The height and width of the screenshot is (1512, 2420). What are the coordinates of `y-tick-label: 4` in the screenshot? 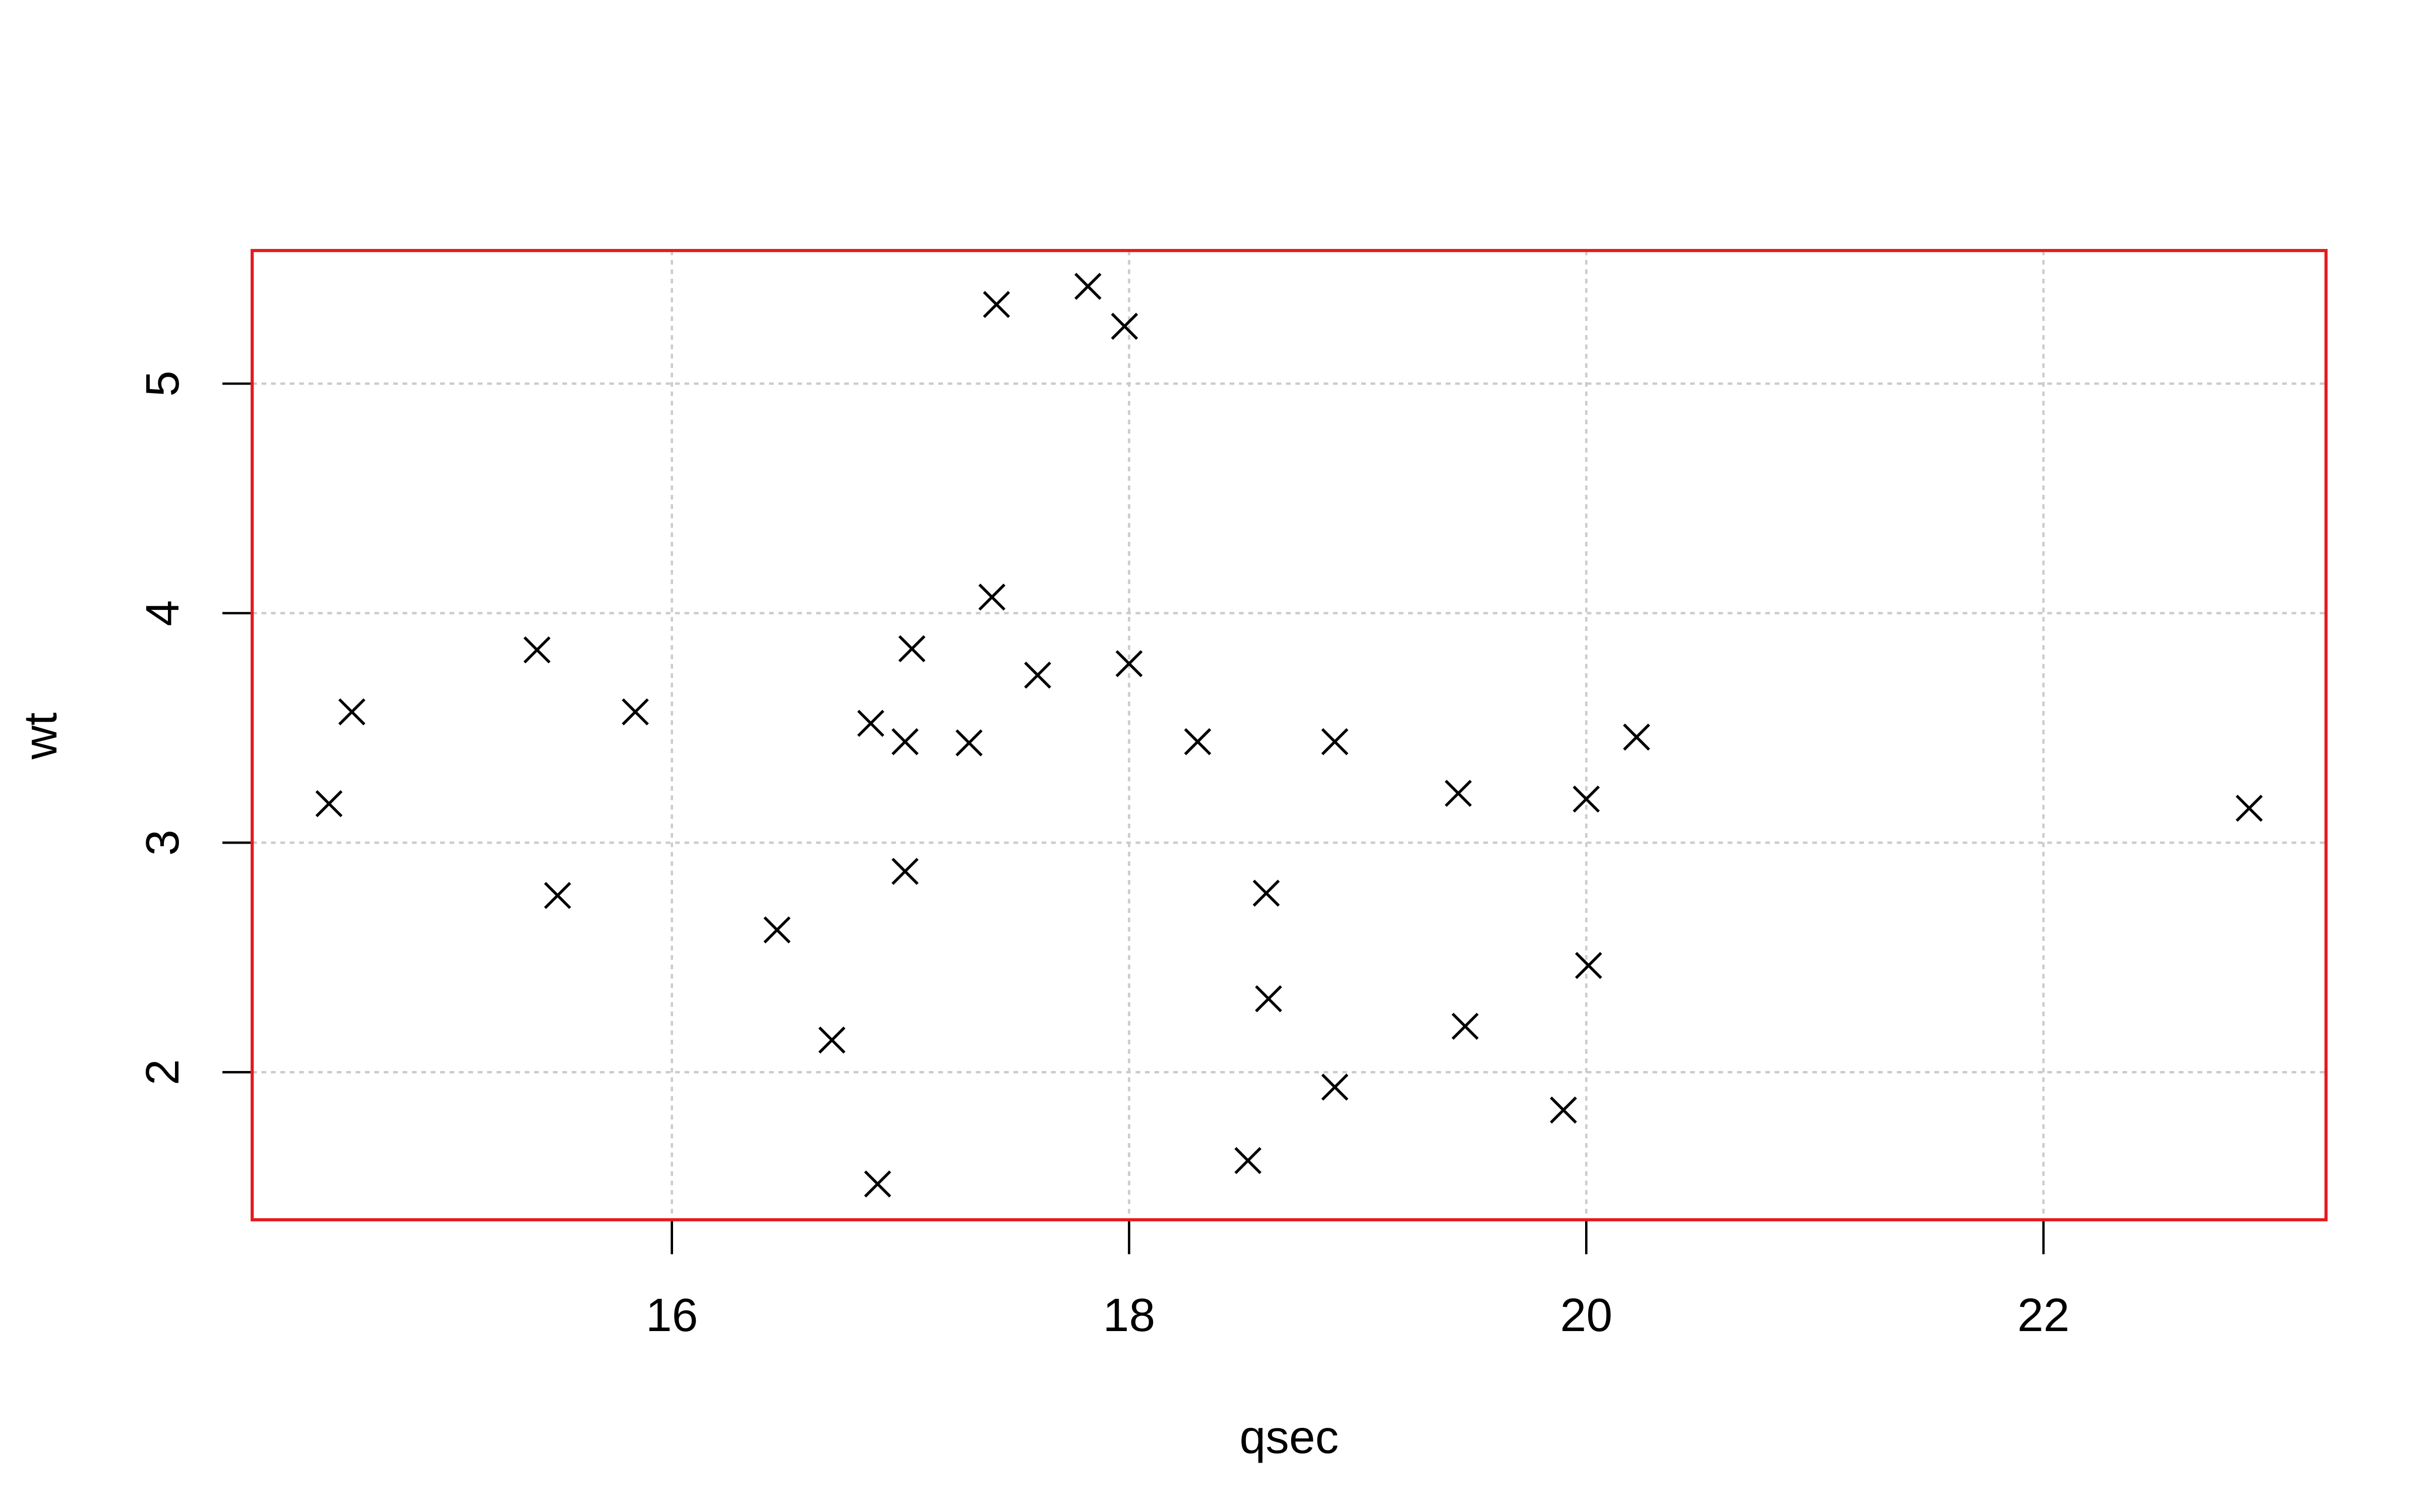 It's located at (162, 613).